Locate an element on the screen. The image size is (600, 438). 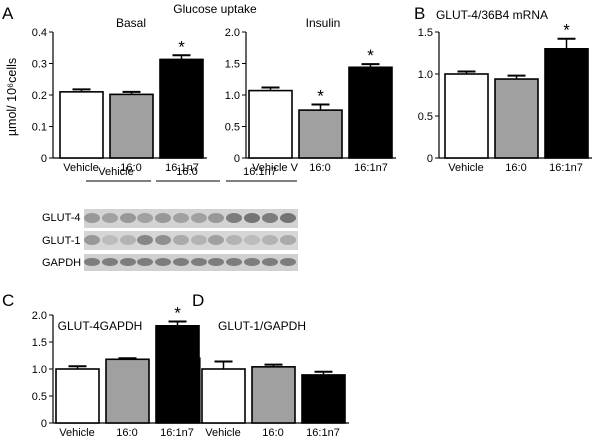
blot-bands is located at coordinates (190, 239).